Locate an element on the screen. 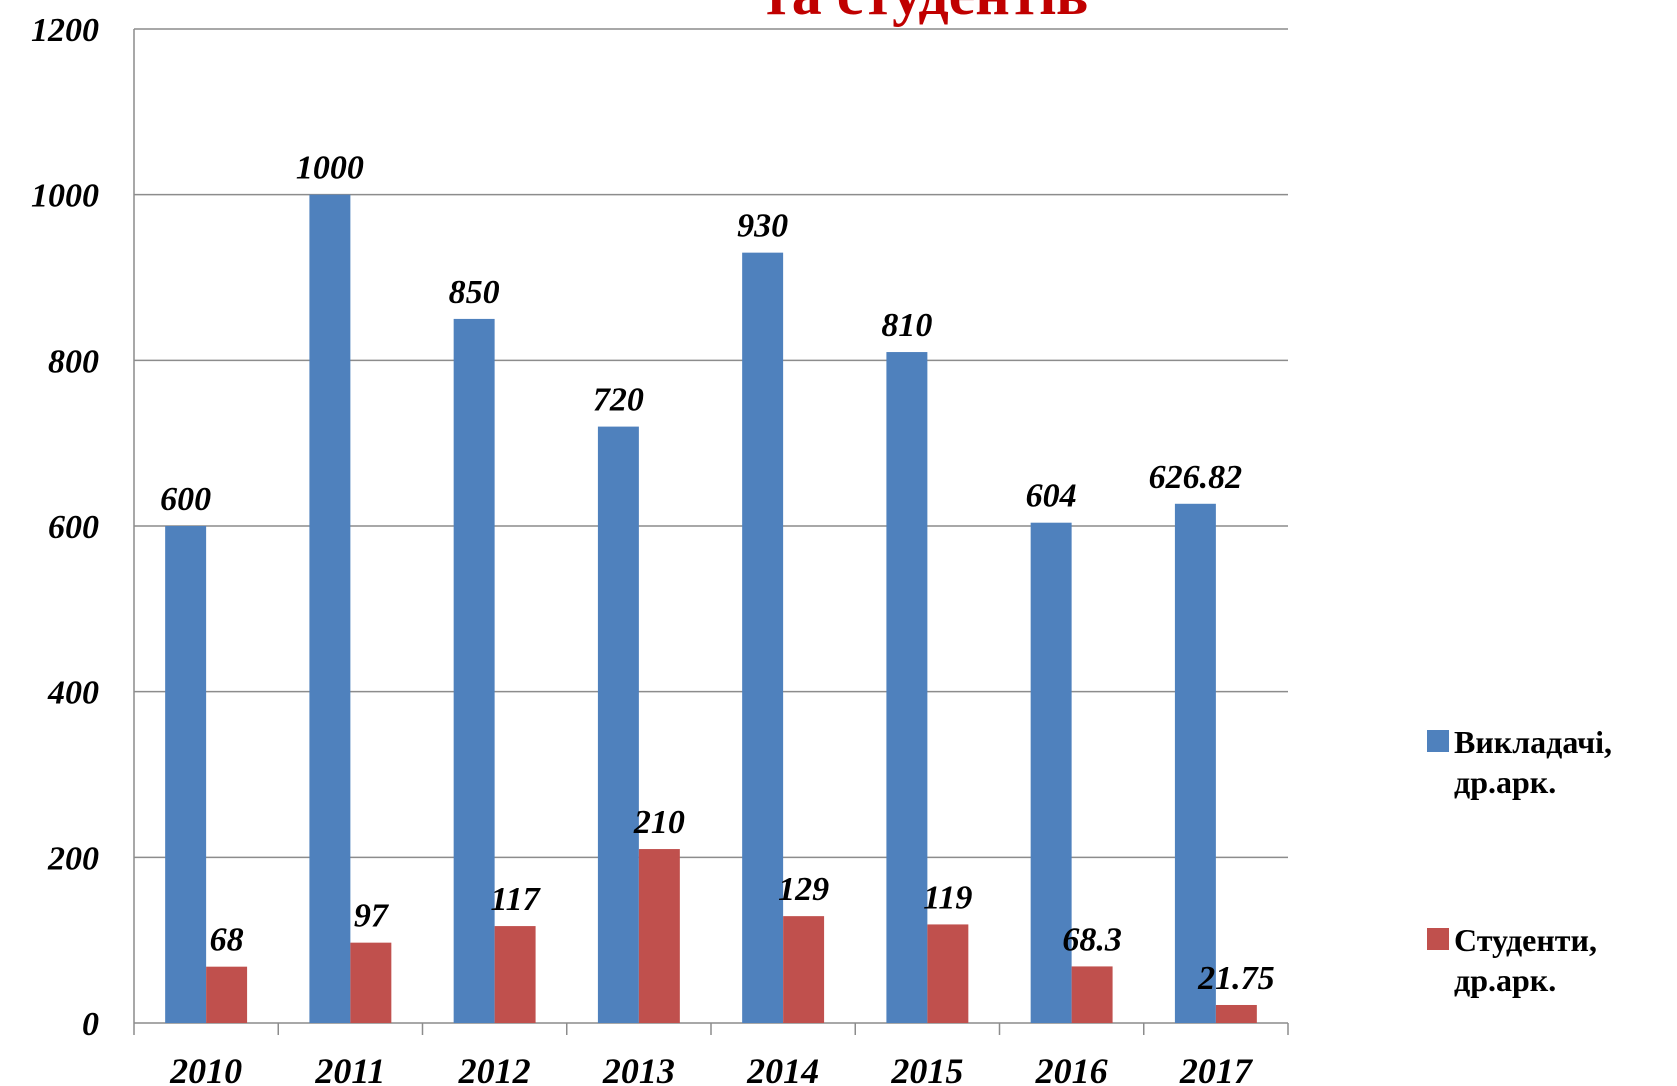 This screenshot has height=1086, width=1677. data-label: 1000 is located at coordinates (330, 168).